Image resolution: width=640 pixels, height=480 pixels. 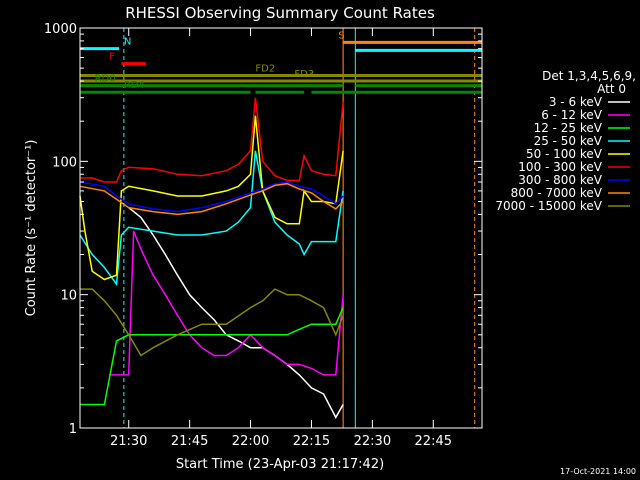 What do you see at coordinates (560, 180) in the screenshot?
I see `legend-label-6: 300 - 800 keV` at bounding box center [560, 180].